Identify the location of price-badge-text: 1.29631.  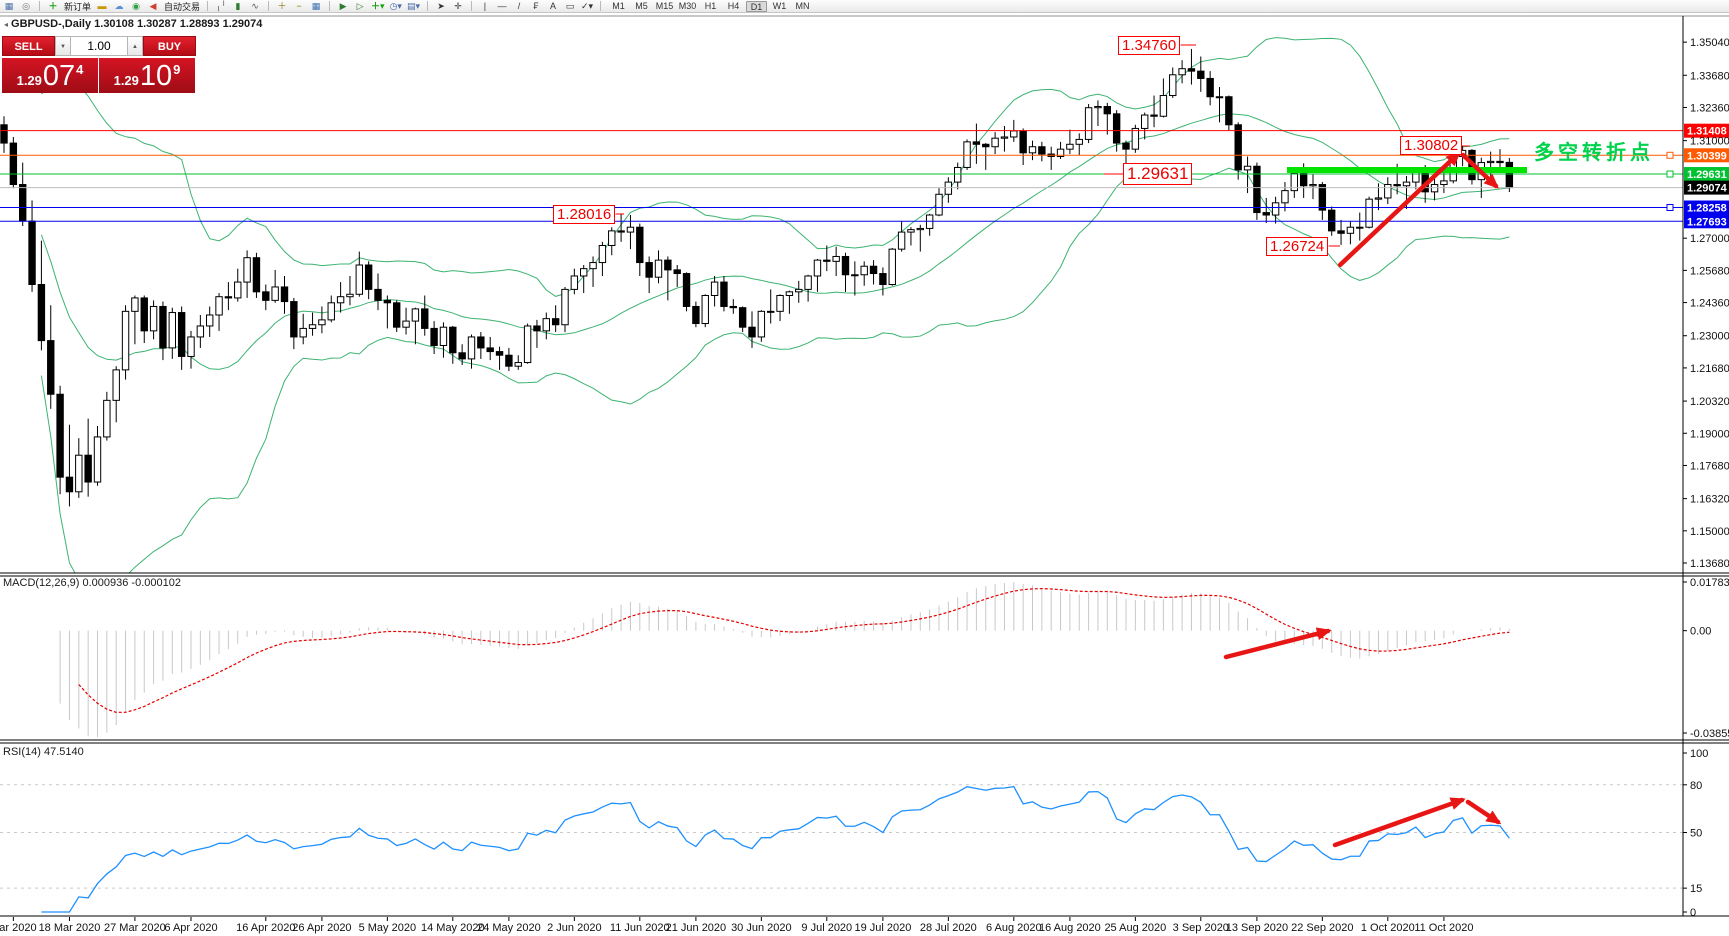
(1707, 175).